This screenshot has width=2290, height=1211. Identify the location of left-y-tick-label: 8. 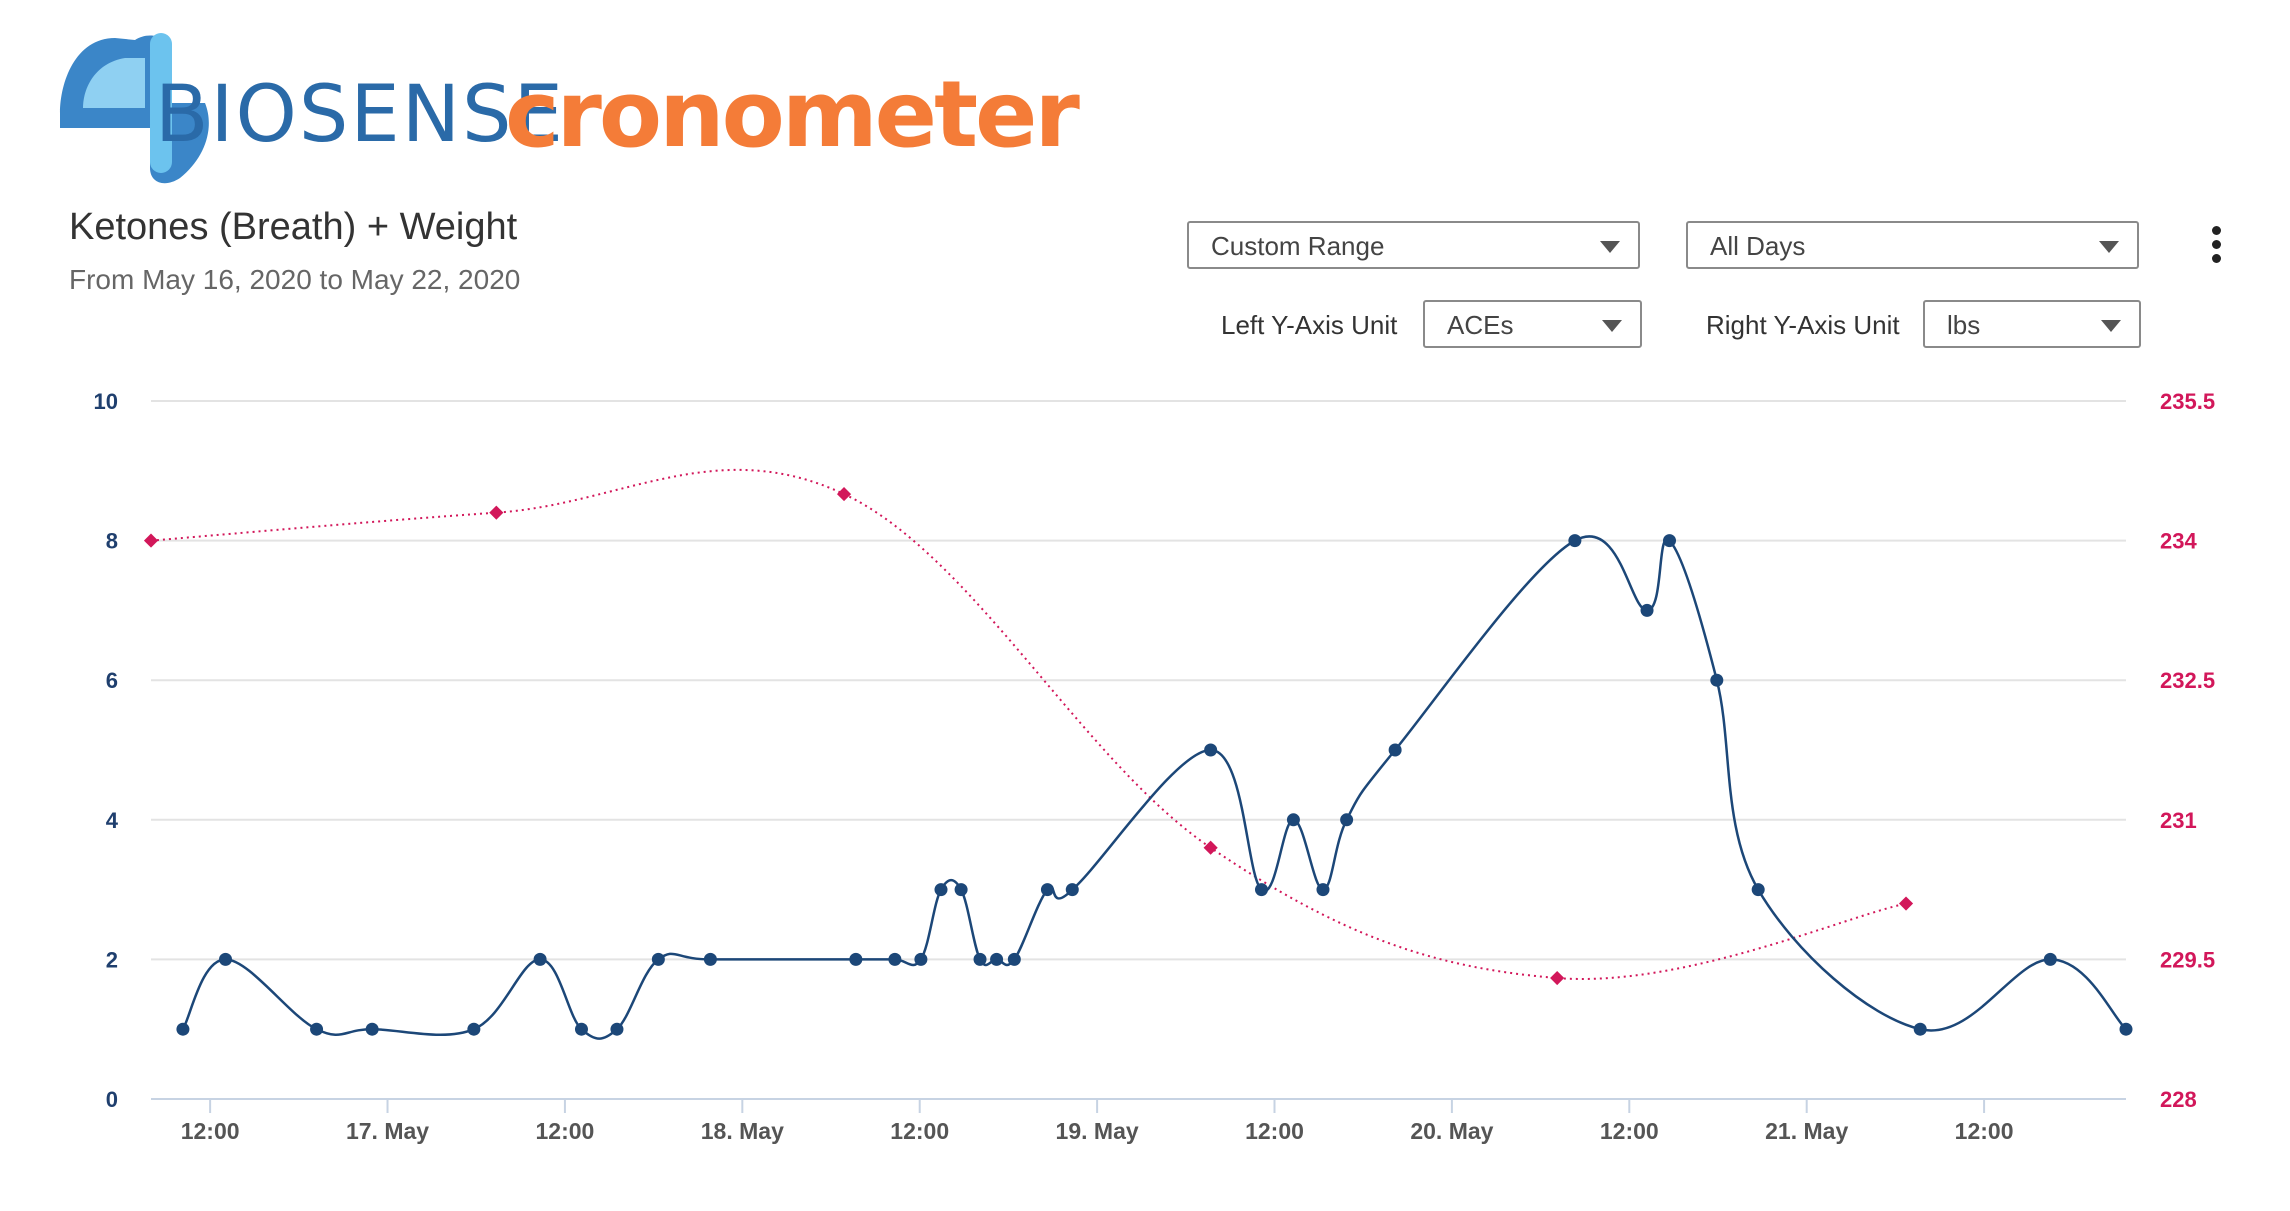
(112, 541).